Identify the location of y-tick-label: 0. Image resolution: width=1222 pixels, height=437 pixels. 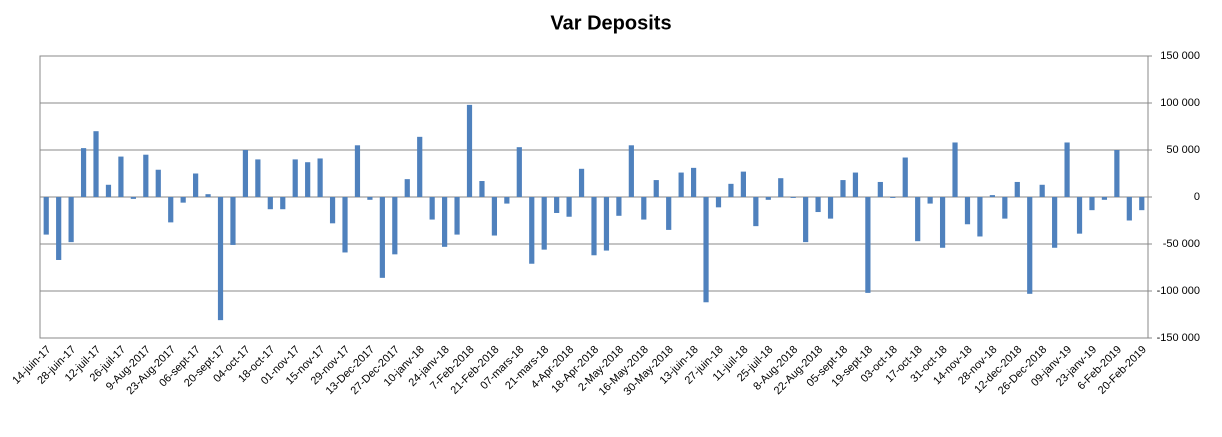
(1197, 197).